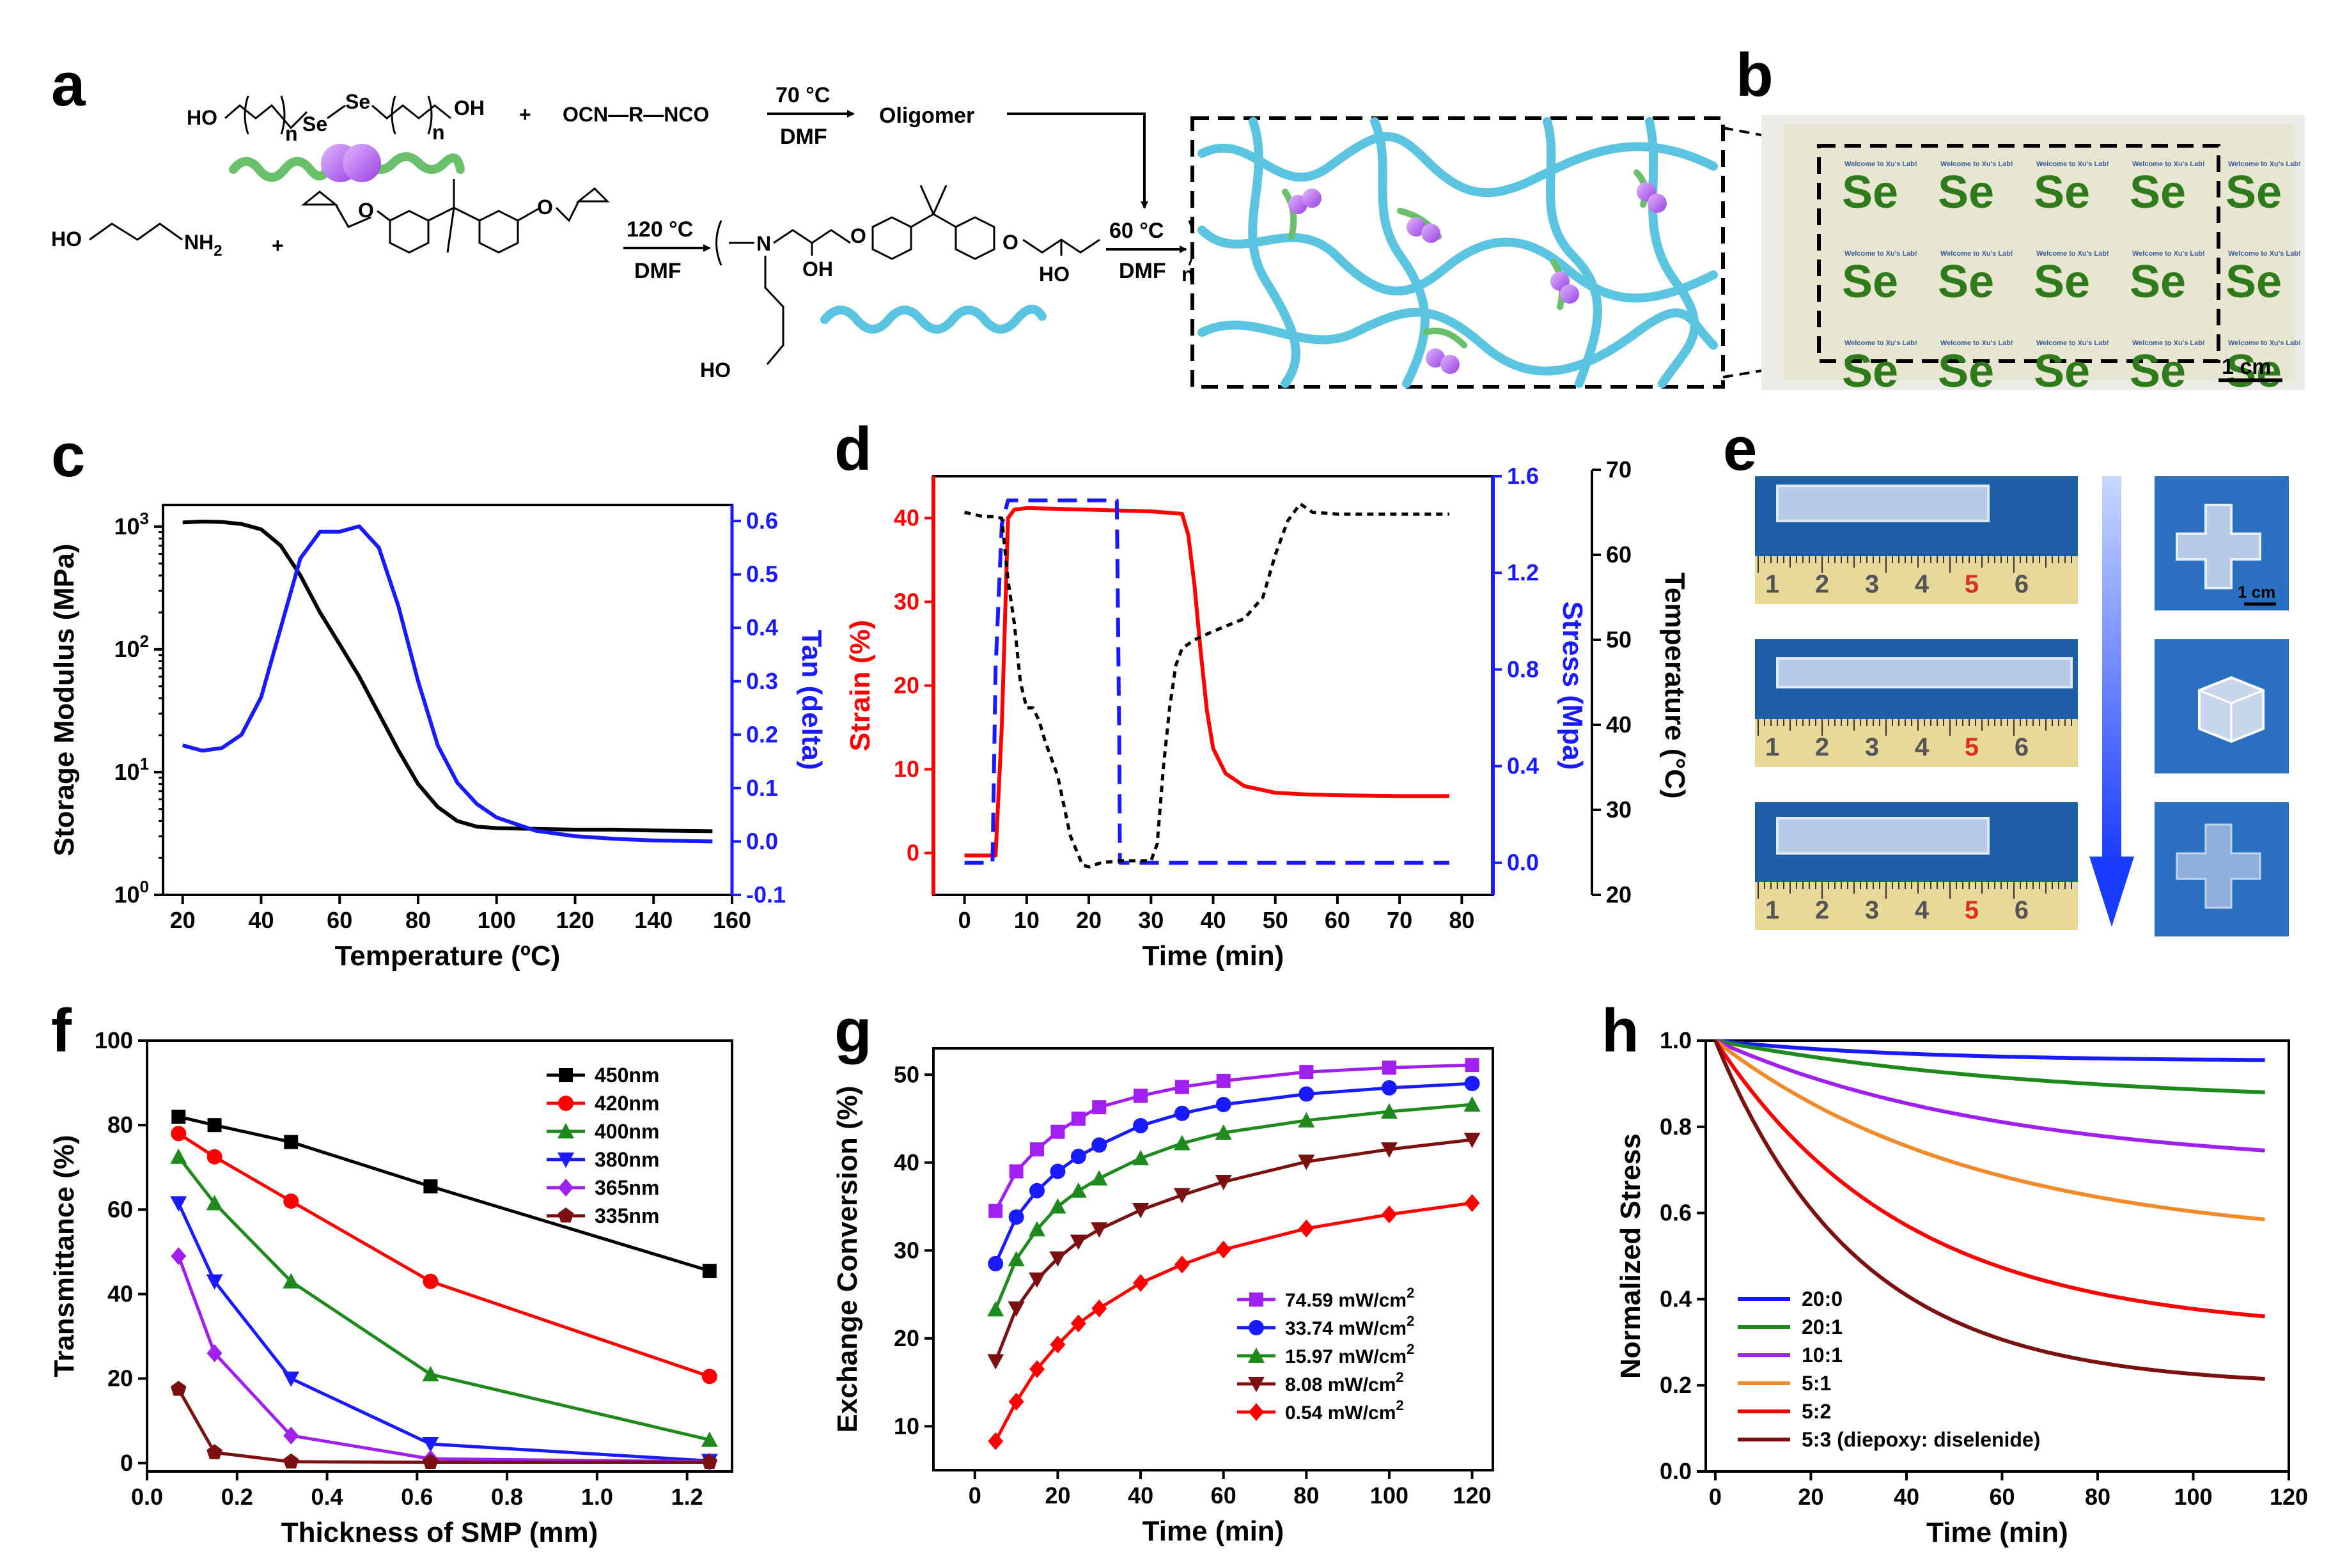 The image size is (2347, 1568). Describe the element at coordinates (1740, 449) in the screenshot. I see `panel-label-e: e` at that location.